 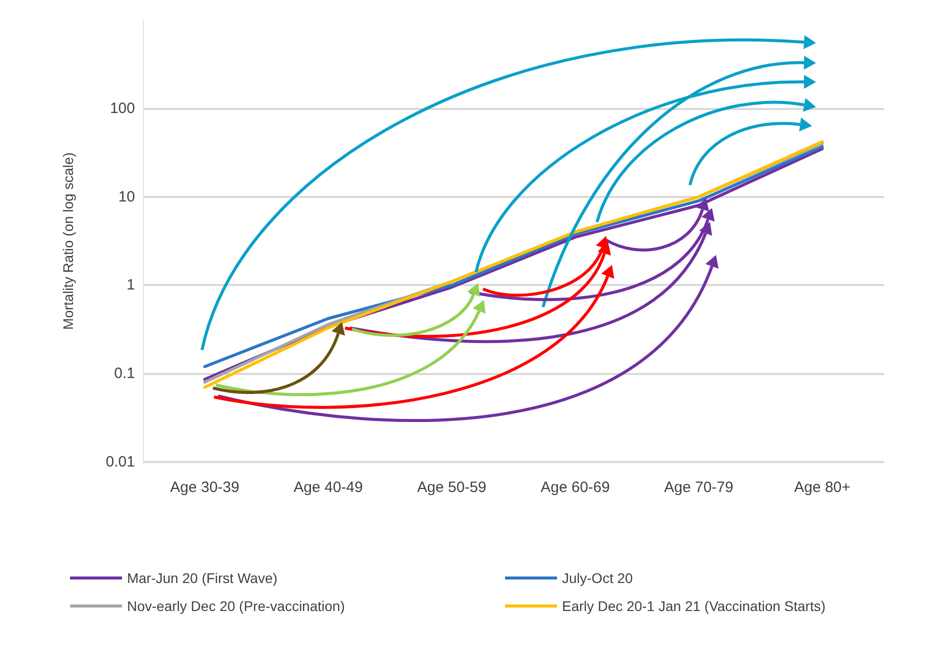 I want to click on y-axis-title: Mortality Ratio (on log scale), so click(x=68, y=241).